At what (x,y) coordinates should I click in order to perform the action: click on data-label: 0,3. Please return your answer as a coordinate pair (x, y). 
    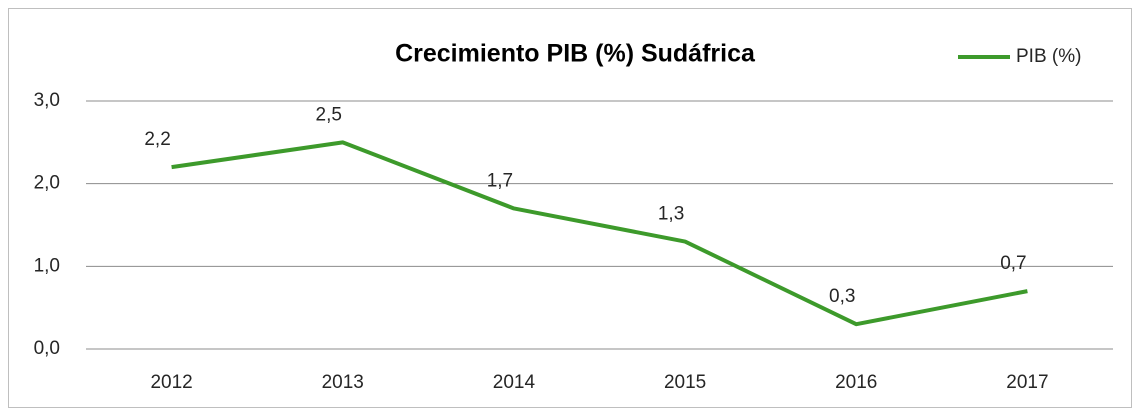
    Looking at the image, I should click on (842, 296).